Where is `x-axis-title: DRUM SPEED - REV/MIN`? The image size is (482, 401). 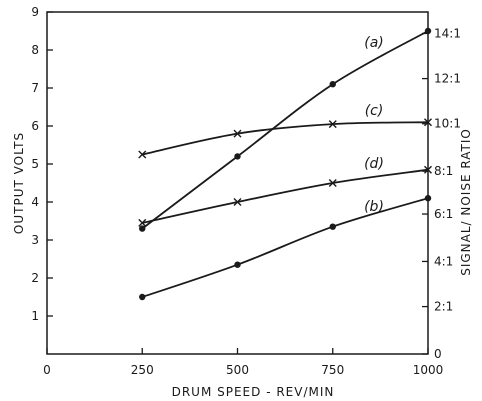 x-axis-title: DRUM SPEED - REV/MIN is located at coordinates (253, 392).